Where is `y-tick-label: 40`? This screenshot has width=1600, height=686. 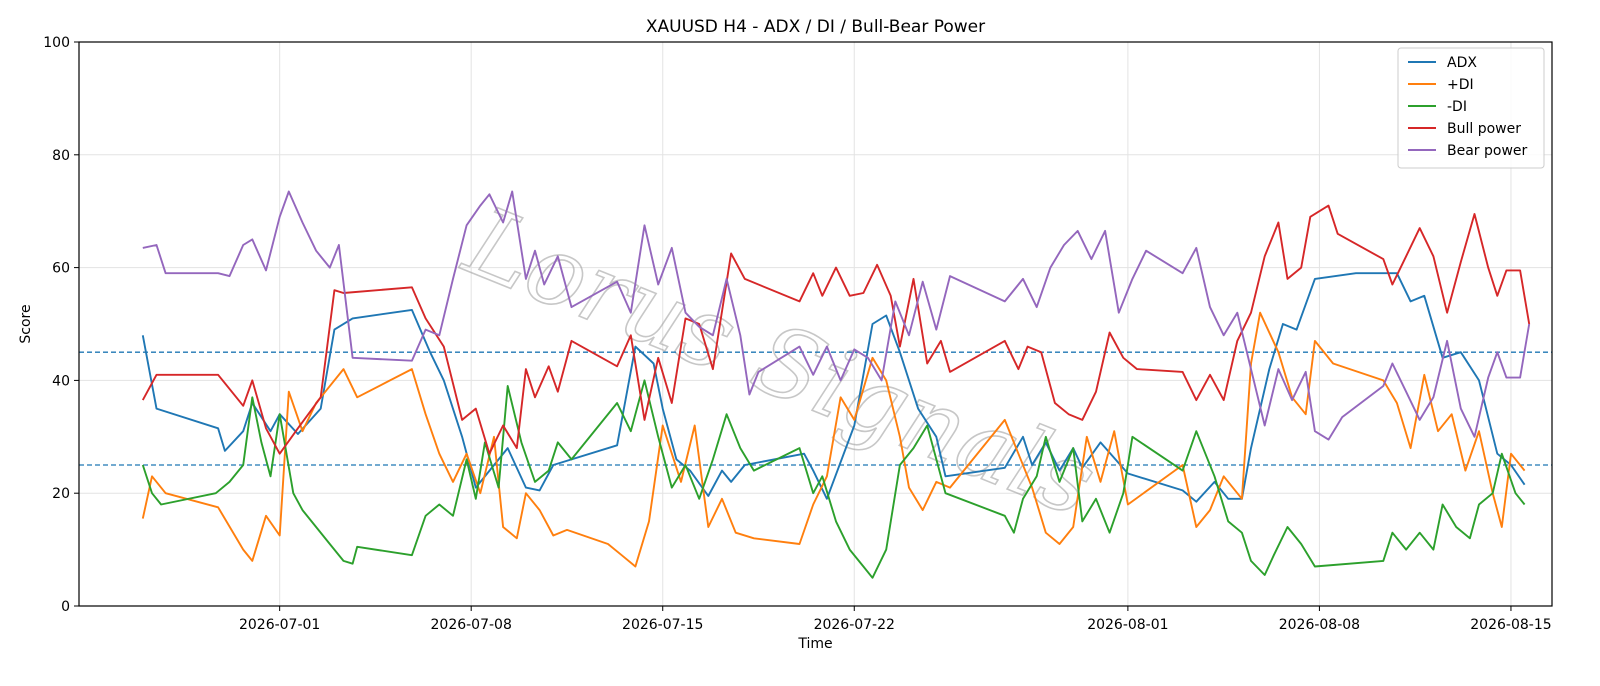
y-tick-label: 40 is located at coordinates (61, 381).